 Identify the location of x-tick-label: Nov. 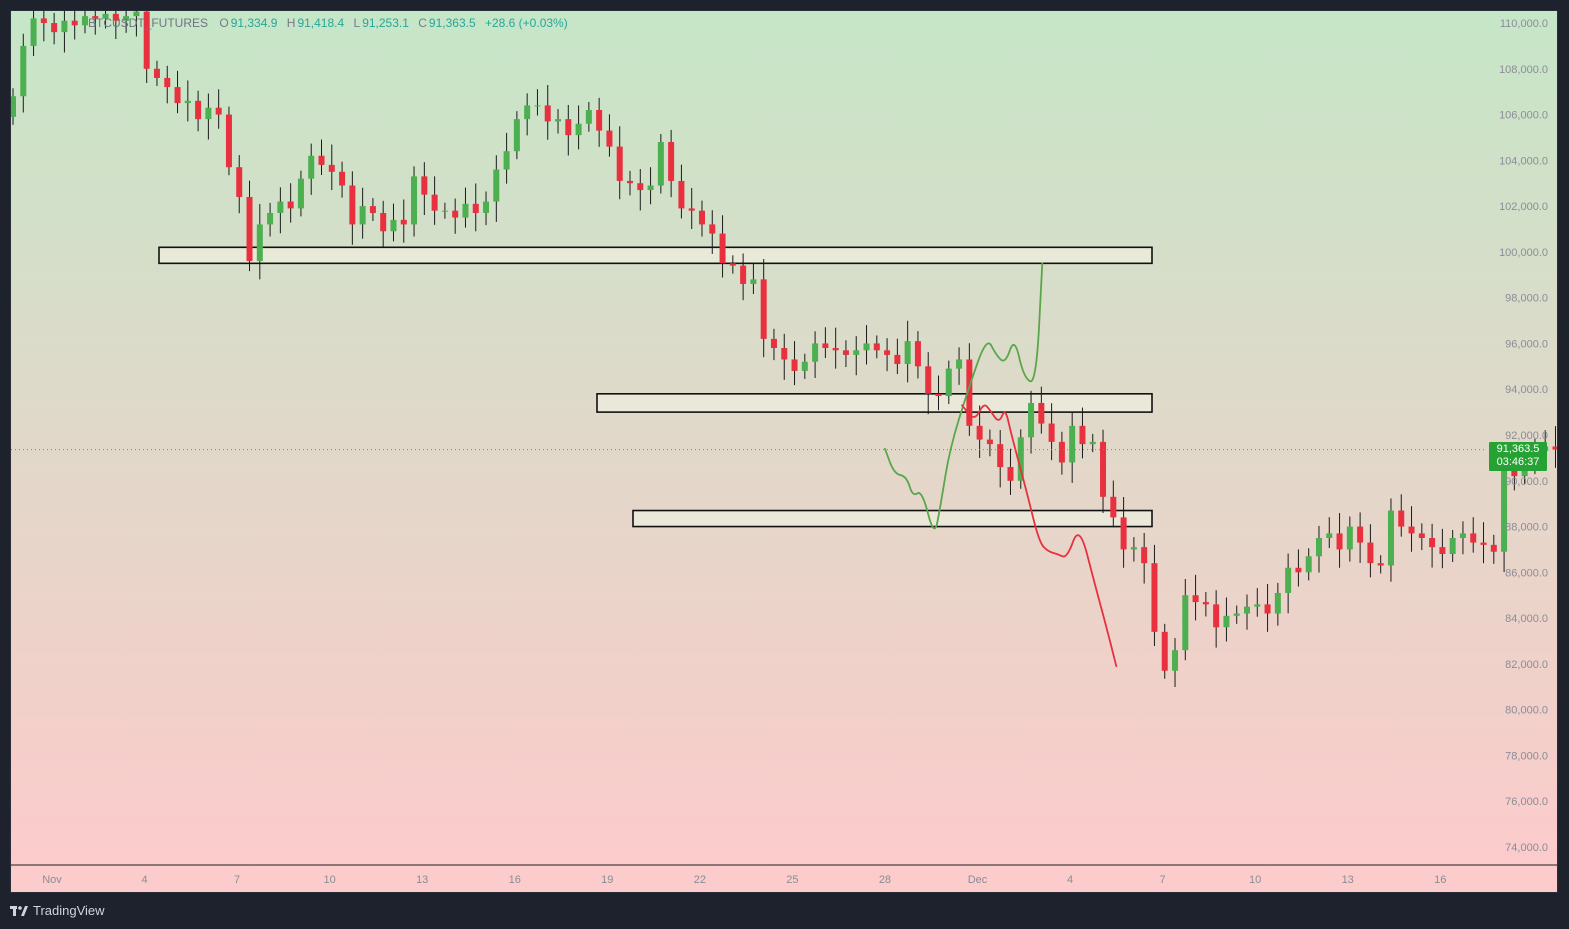
(52, 880).